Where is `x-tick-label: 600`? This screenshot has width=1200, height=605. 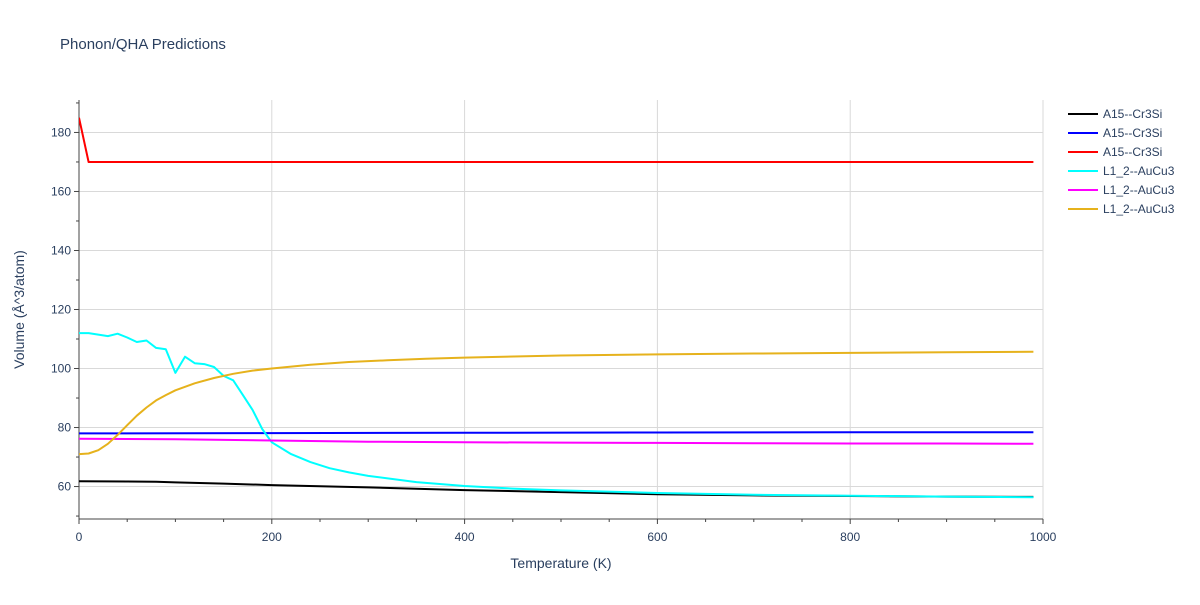
x-tick-label: 600 is located at coordinates (657, 537).